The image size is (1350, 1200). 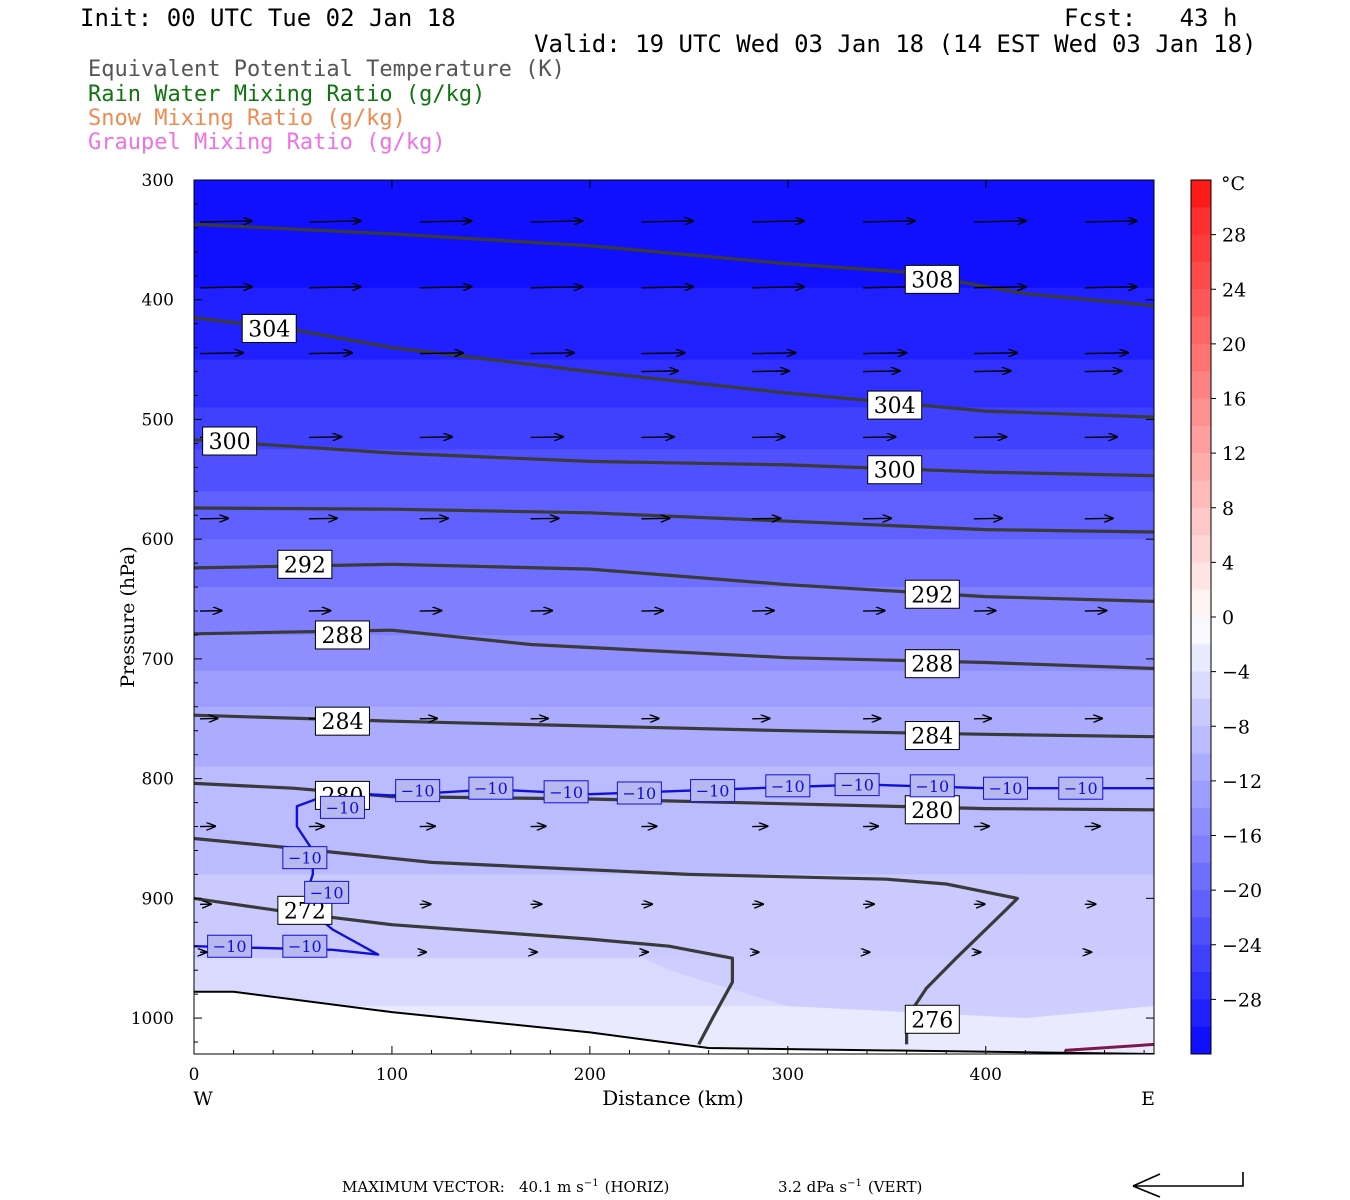 What do you see at coordinates (1234, 290) in the screenshot?
I see `colorbar-tick-label: 24` at bounding box center [1234, 290].